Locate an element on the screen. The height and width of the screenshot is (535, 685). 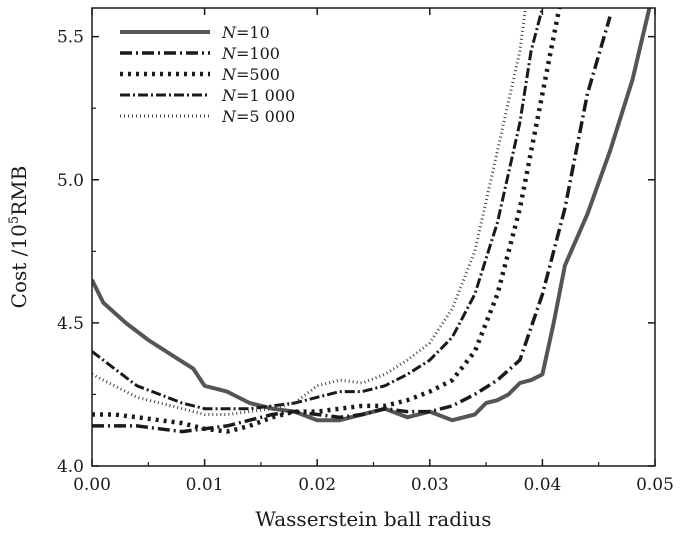
y-axis-title-prefix: Cost /10 is located at coordinates (19, 266).